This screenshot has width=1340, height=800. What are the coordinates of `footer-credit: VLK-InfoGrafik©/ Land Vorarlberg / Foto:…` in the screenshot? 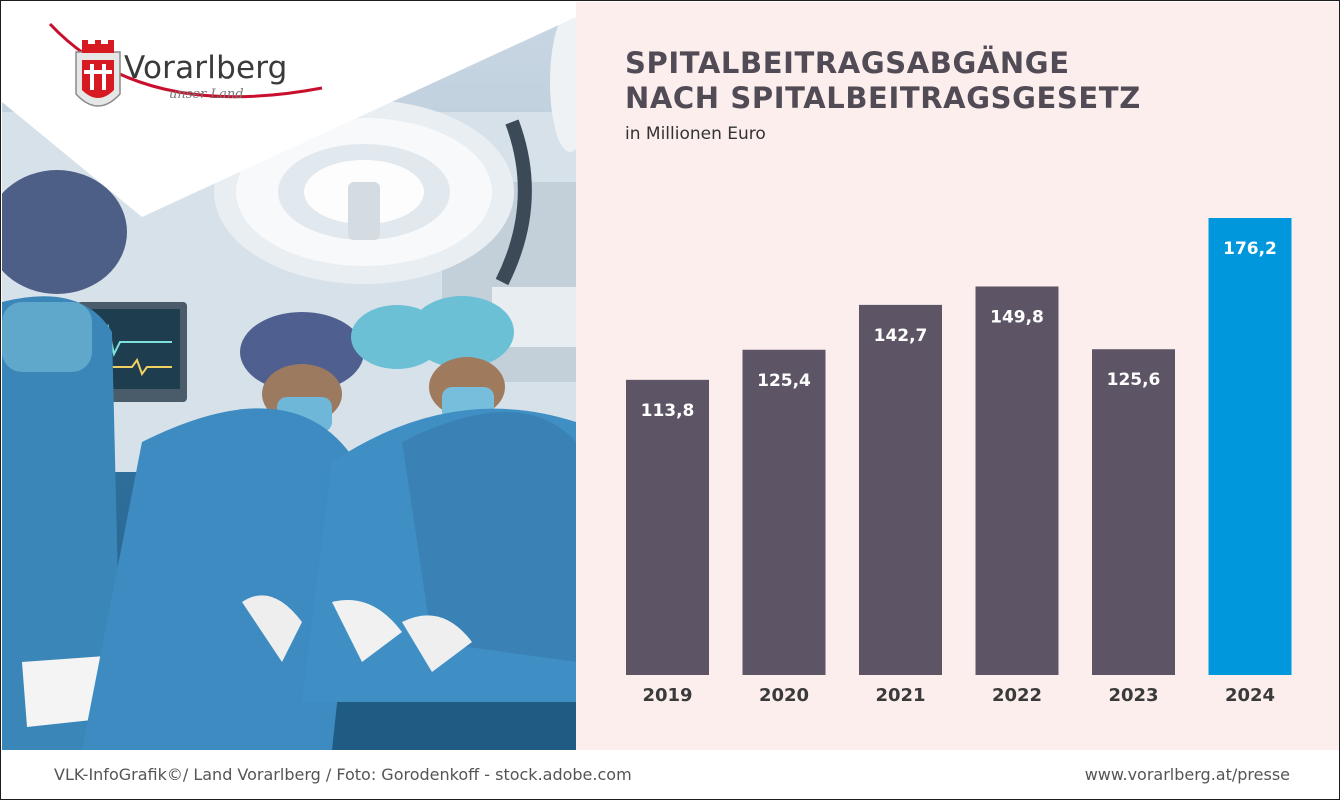 It's located at (343, 774).